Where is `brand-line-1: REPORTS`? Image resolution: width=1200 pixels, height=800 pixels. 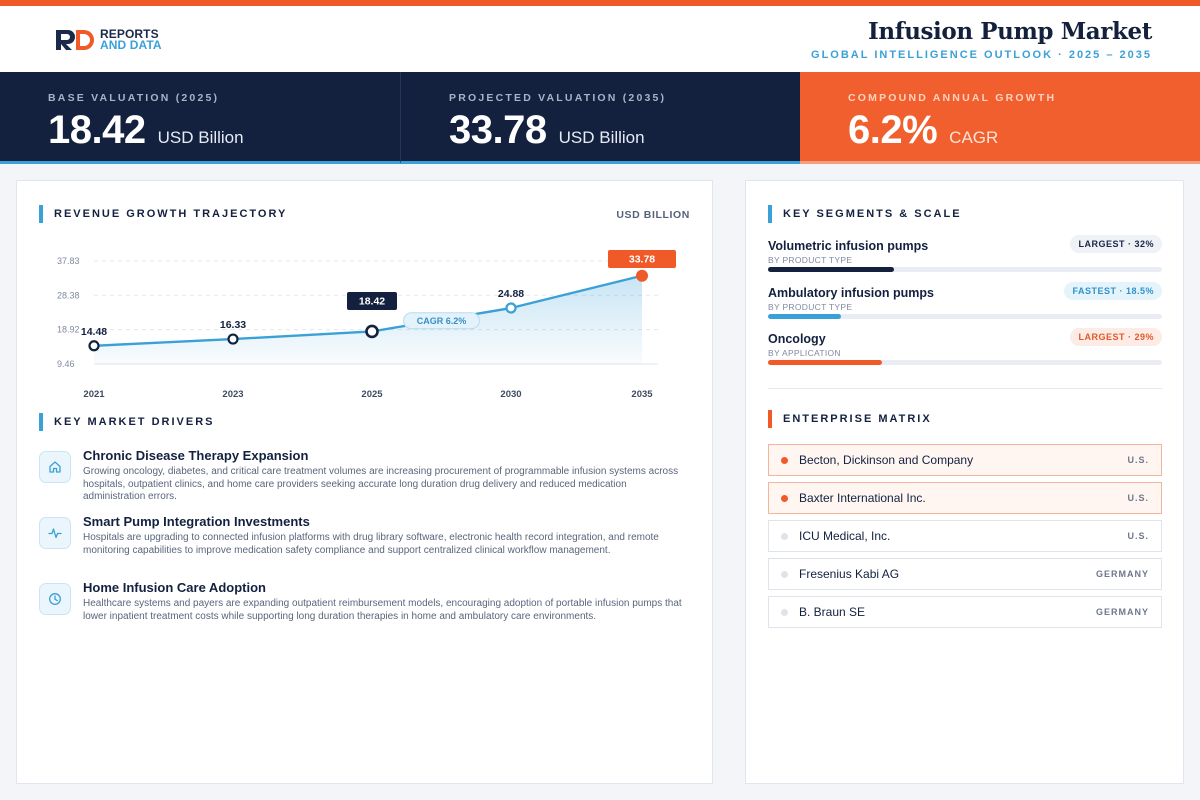
brand-line-1: REPORTS is located at coordinates (129, 34).